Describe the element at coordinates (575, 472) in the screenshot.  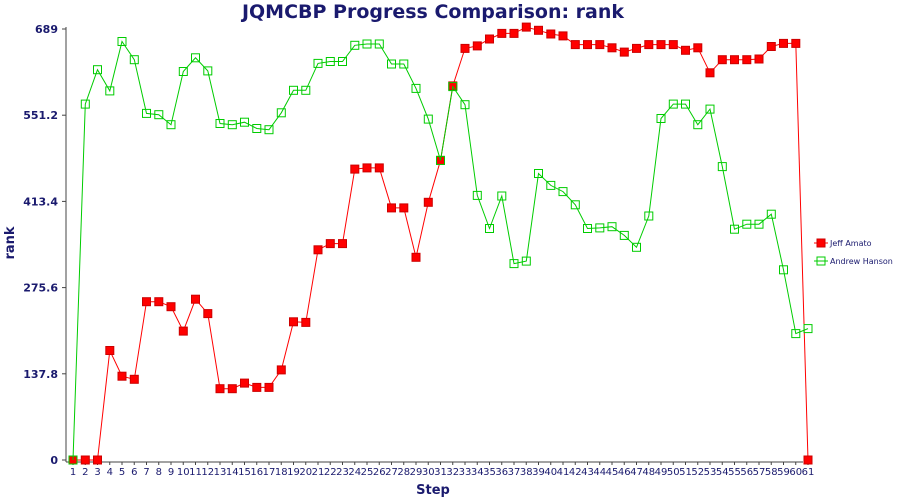
I see `x-tick-label: 42` at that location.